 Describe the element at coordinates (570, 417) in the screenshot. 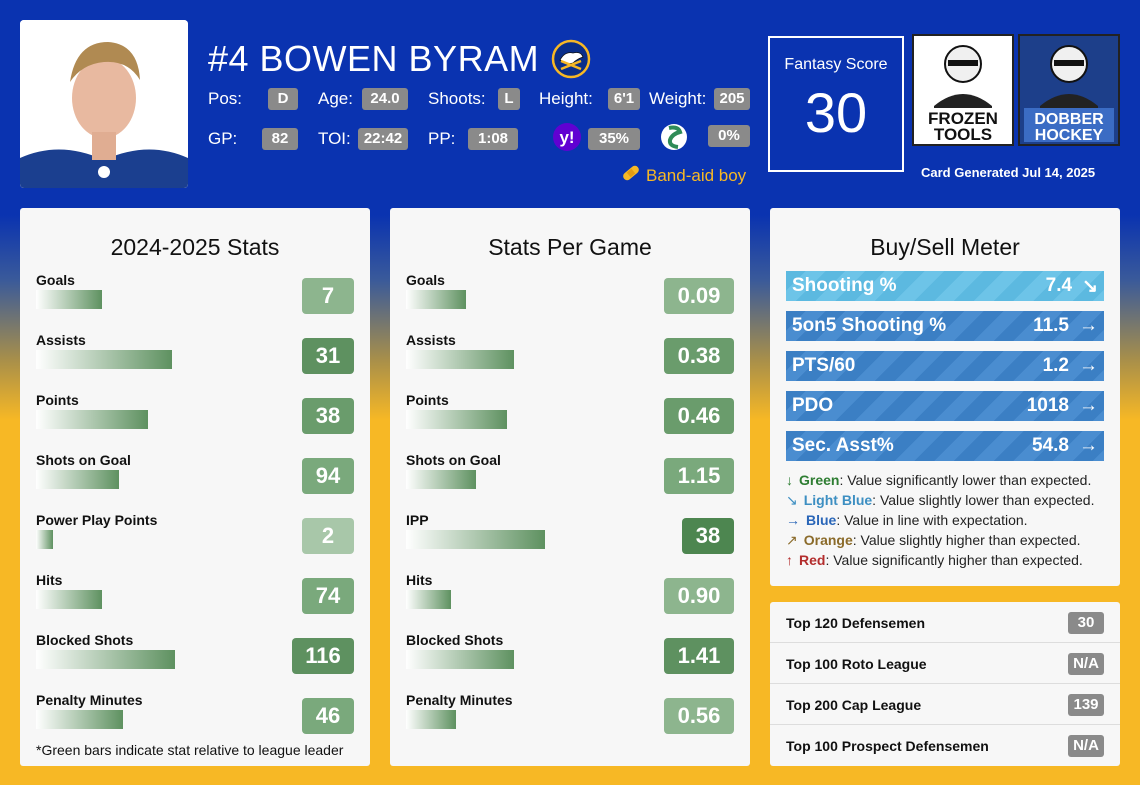

I see `per-game-row-points: Points 0.46` at that location.